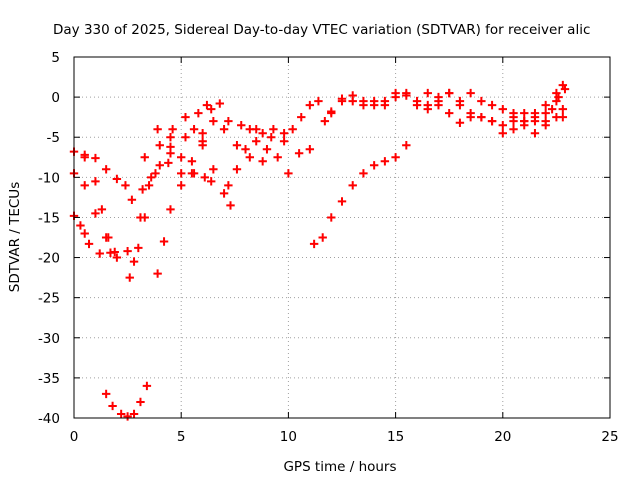 This screenshot has height=480, width=640. I want to click on y-tick-label: 0, so click(55, 98).